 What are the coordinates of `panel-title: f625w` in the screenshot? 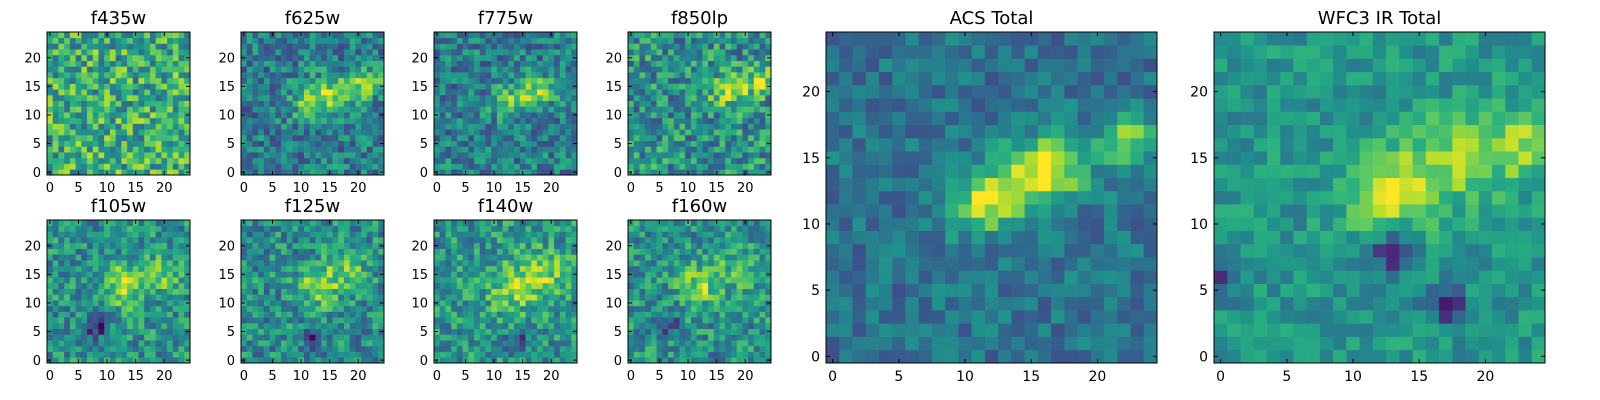 It's located at (312, 18).